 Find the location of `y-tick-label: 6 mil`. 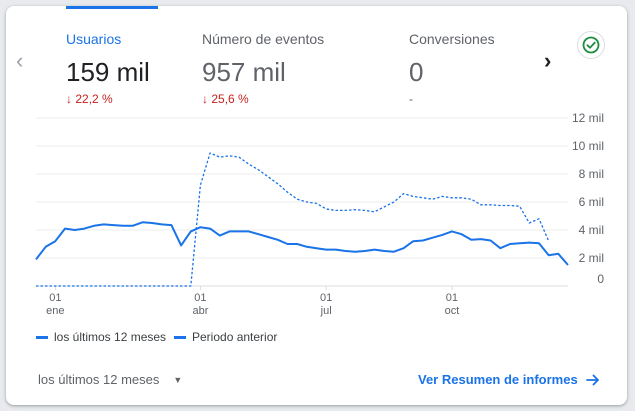

y-tick-label: 6 mil is located at coordinates (591, 202).